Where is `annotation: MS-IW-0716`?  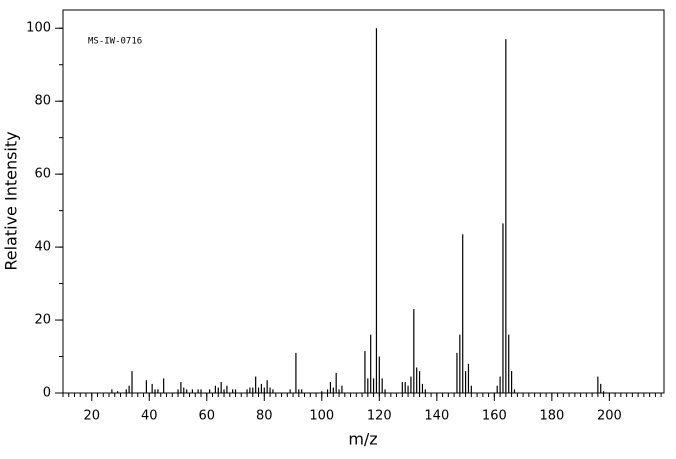 annotation: MS-IW-0716 is located at coordinates (115, 42).